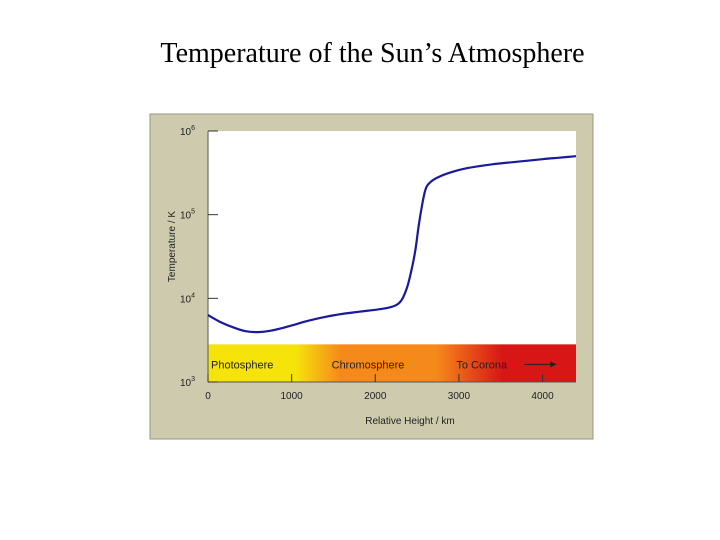 The image size is (720, 540). What do you see at coordinates (187, 298) in the screenshot?
I see `y-tick-label: 10⁴` at bounding box center [187, 298].